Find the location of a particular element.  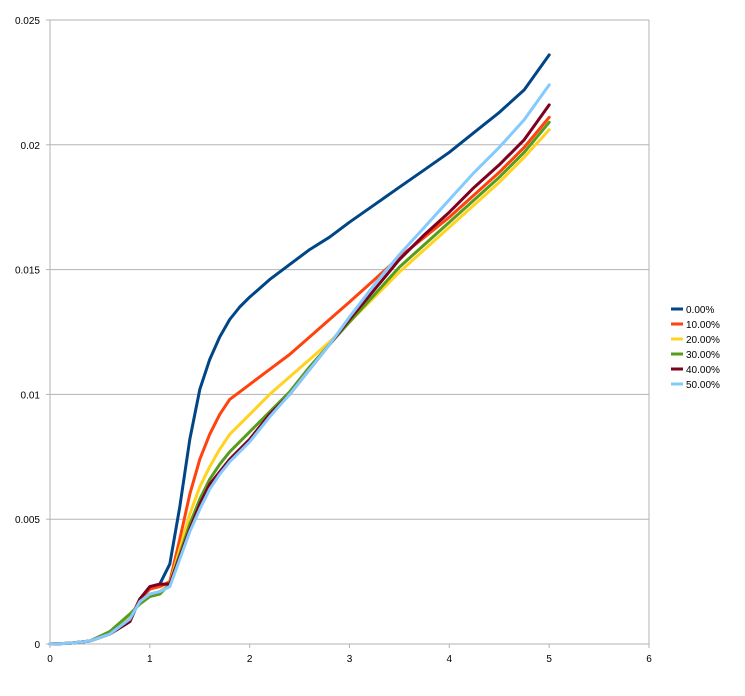

x-tick-label-1: 1 is located at coordinates (150, 659).